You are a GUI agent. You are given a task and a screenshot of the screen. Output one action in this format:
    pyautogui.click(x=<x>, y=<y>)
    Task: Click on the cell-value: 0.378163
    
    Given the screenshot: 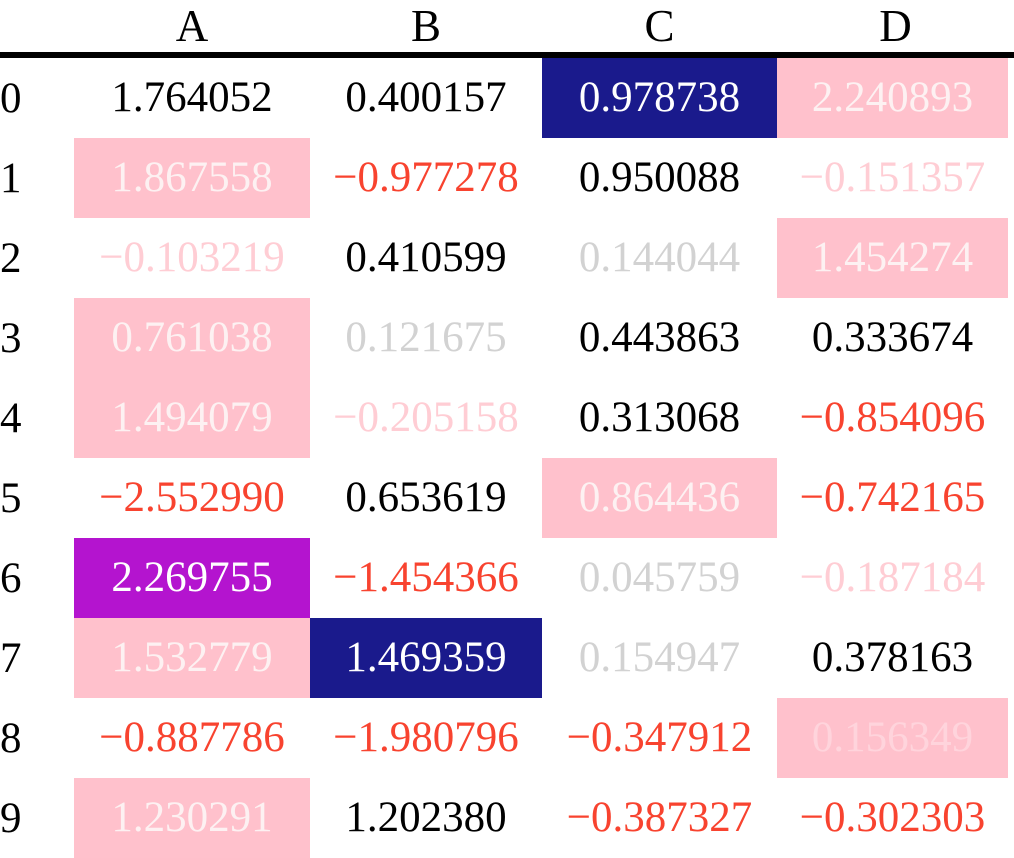 What is the action you would take?
    pyautogui.click(x=892, y=657)
    